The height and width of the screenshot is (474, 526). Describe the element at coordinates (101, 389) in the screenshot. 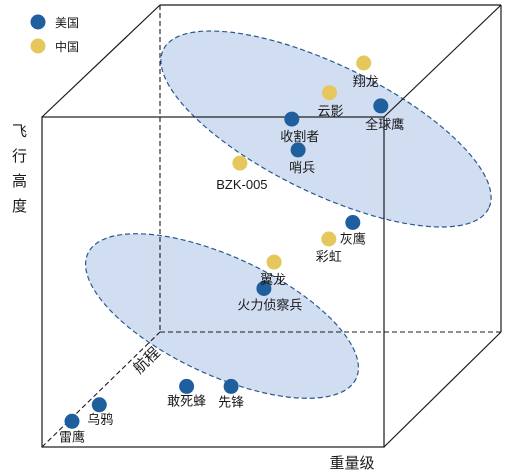

I see `range-axis-edge` at that location.